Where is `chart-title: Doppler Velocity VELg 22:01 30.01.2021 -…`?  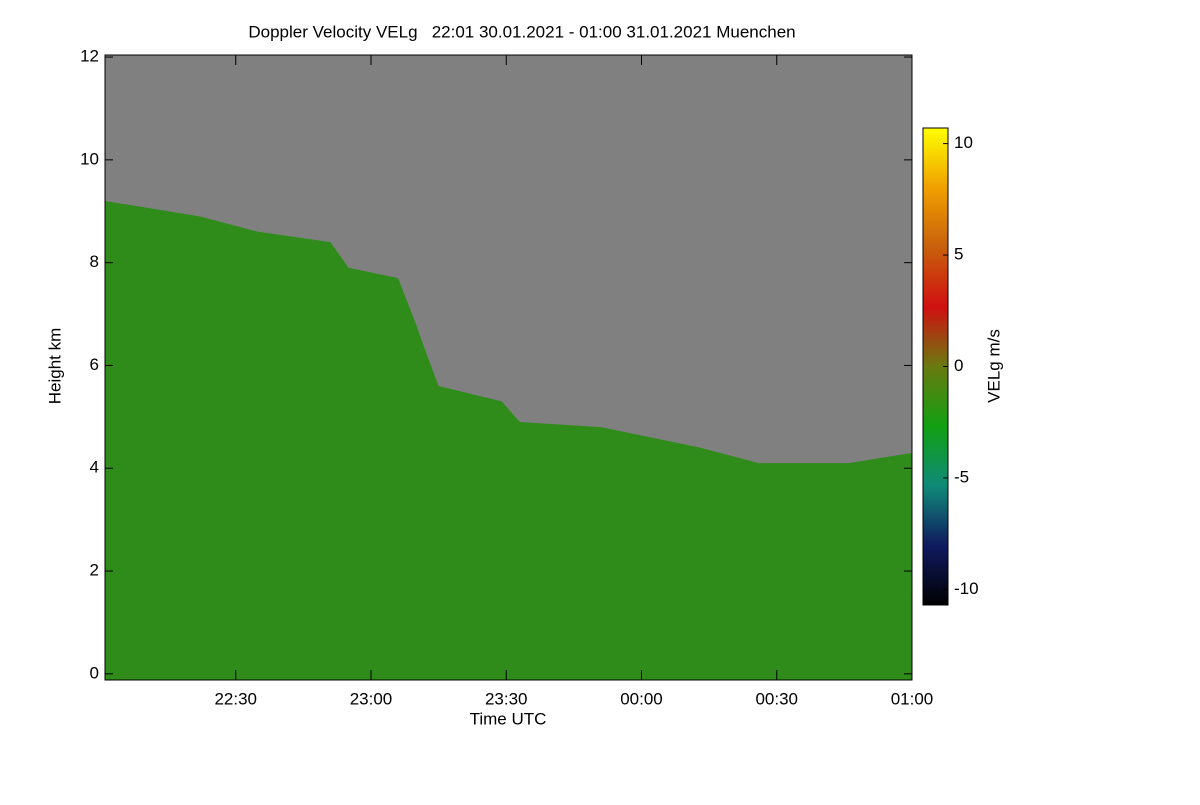 chart-title: Doppler Velocity VELg 22:01 30.01.2021 -… is located at coordinates (521, 31).